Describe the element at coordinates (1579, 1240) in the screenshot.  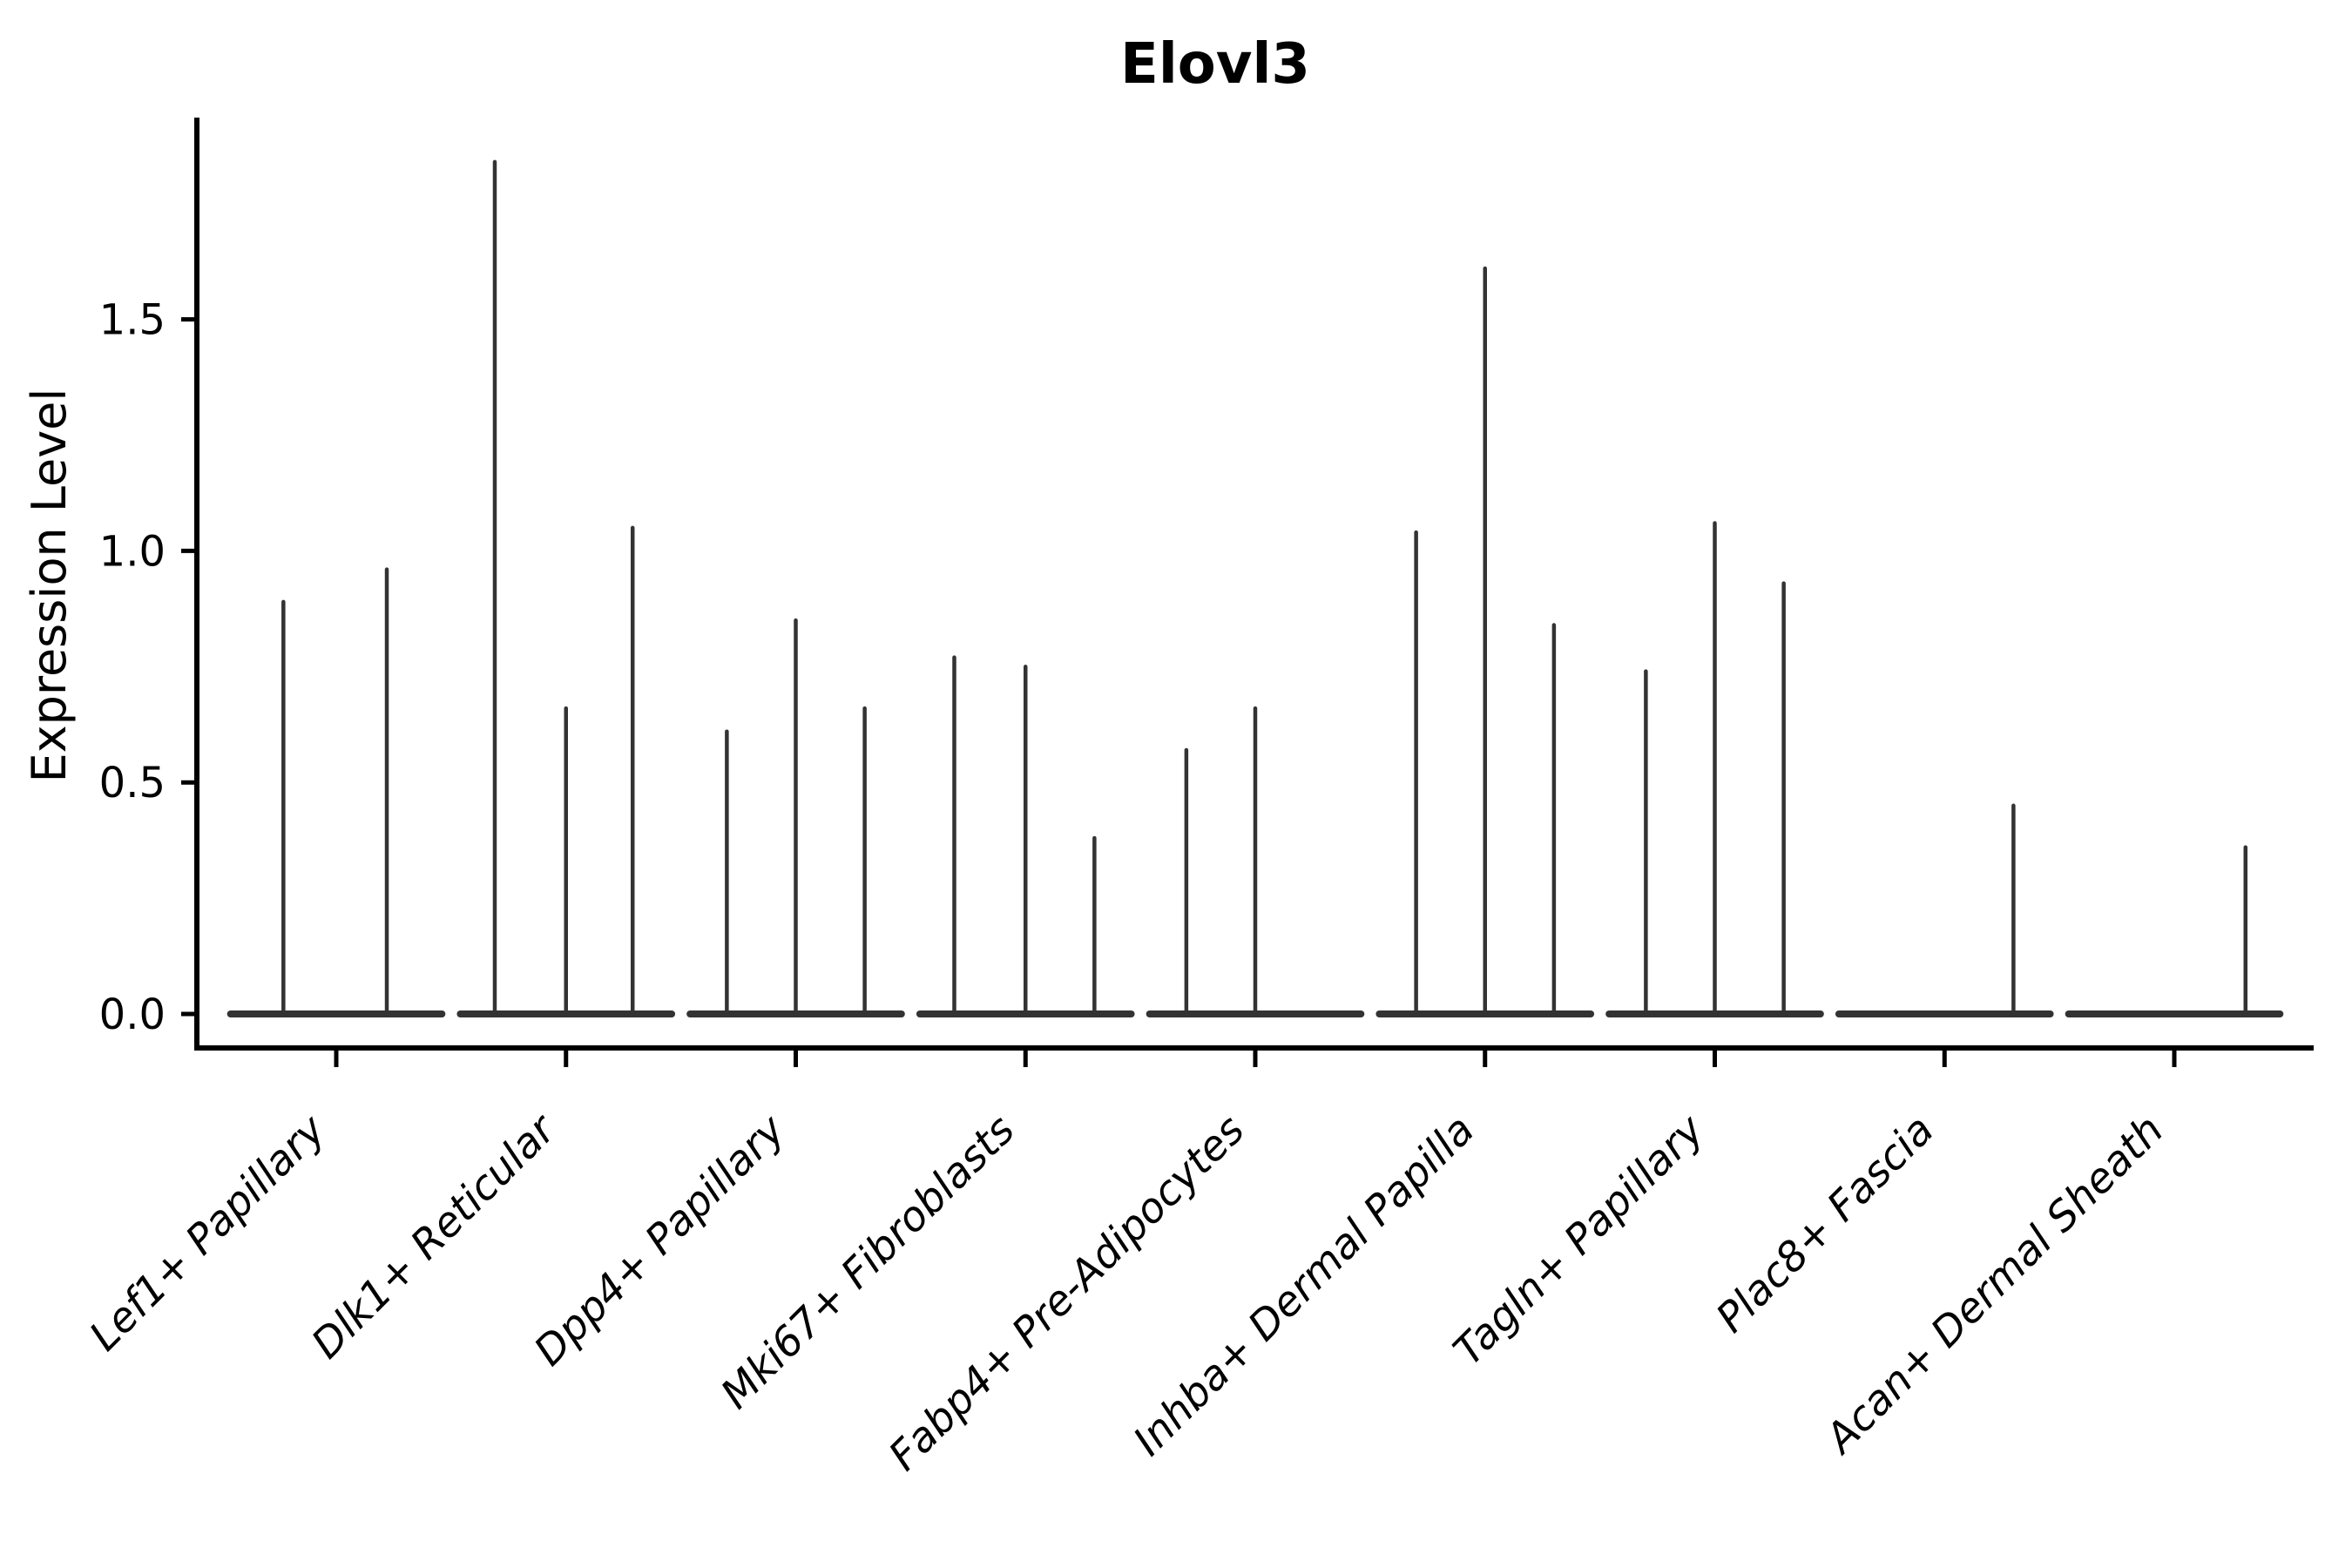
I see `x-tick-label: Tagln+ Papillary` at that location.